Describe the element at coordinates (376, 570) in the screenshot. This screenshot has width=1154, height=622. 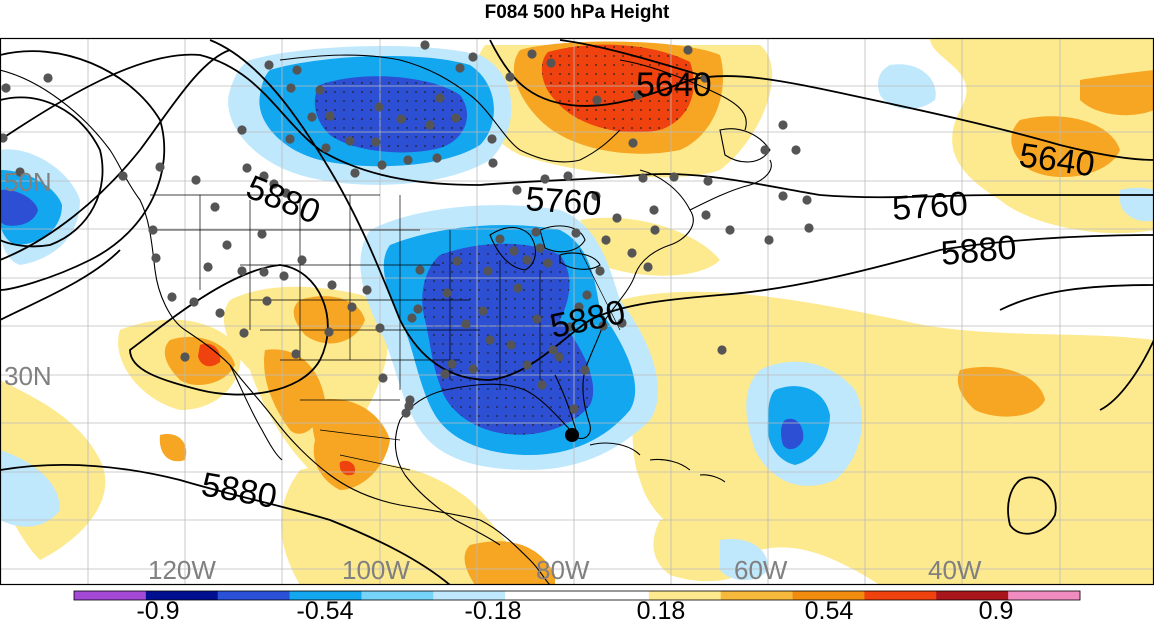
I see `longitude-label: 100W` at that location.